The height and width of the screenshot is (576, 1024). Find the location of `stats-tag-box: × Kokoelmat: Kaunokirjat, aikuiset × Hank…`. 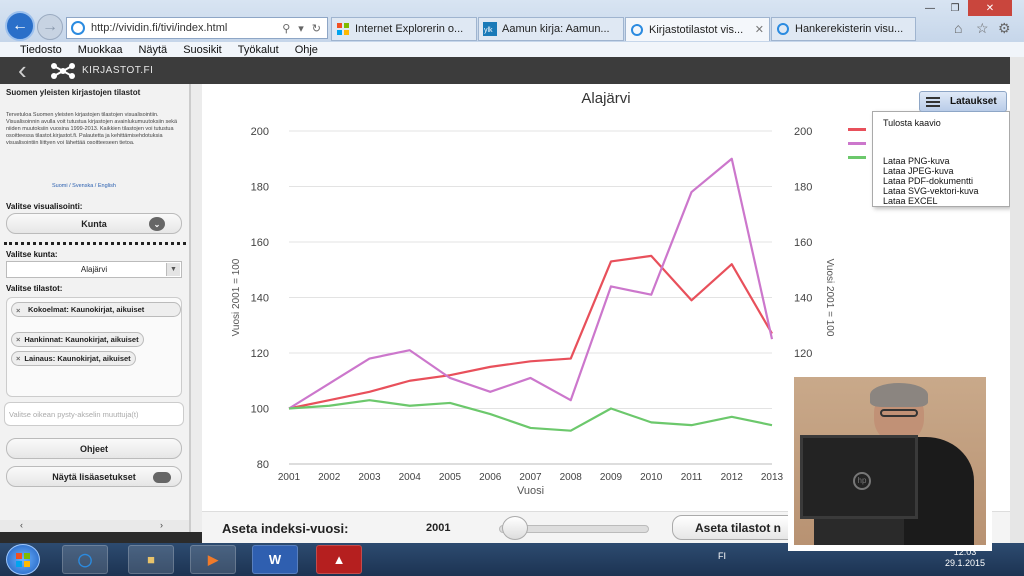

stats-tag-box: × Kokoelmat: Kaunokirjat, aikuiset × Hank… is located at coordinates (94, 347).